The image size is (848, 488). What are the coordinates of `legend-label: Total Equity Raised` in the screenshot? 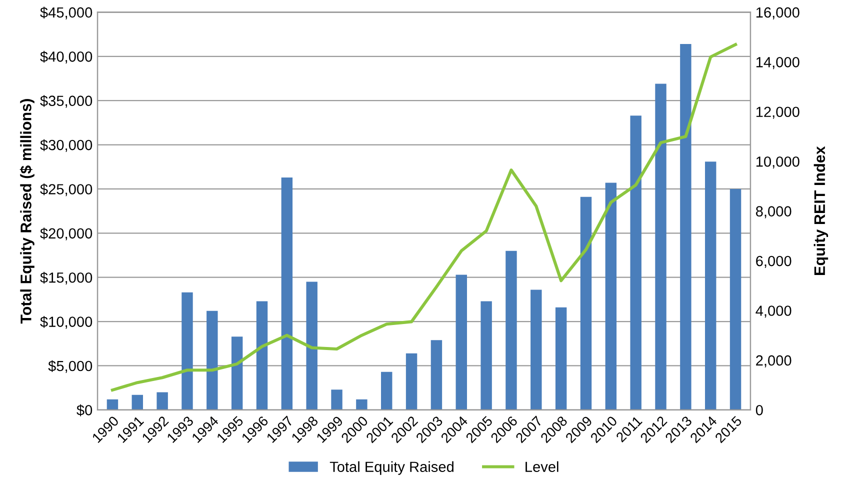 It's located at (392, 468).